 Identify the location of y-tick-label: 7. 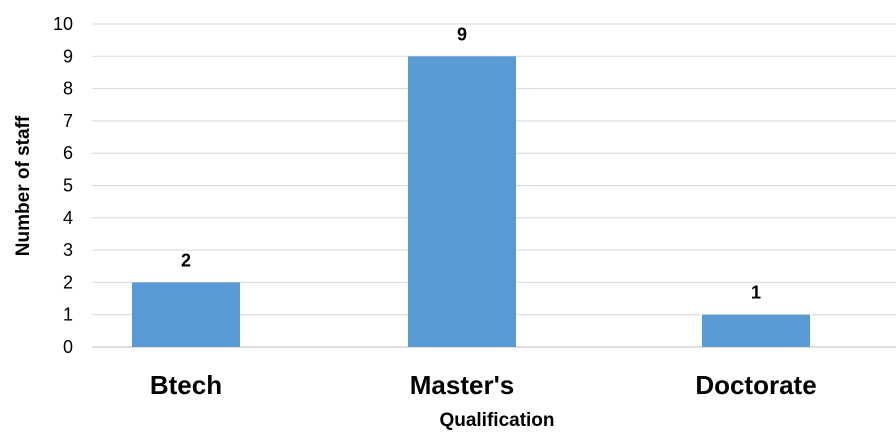
(68, 121).